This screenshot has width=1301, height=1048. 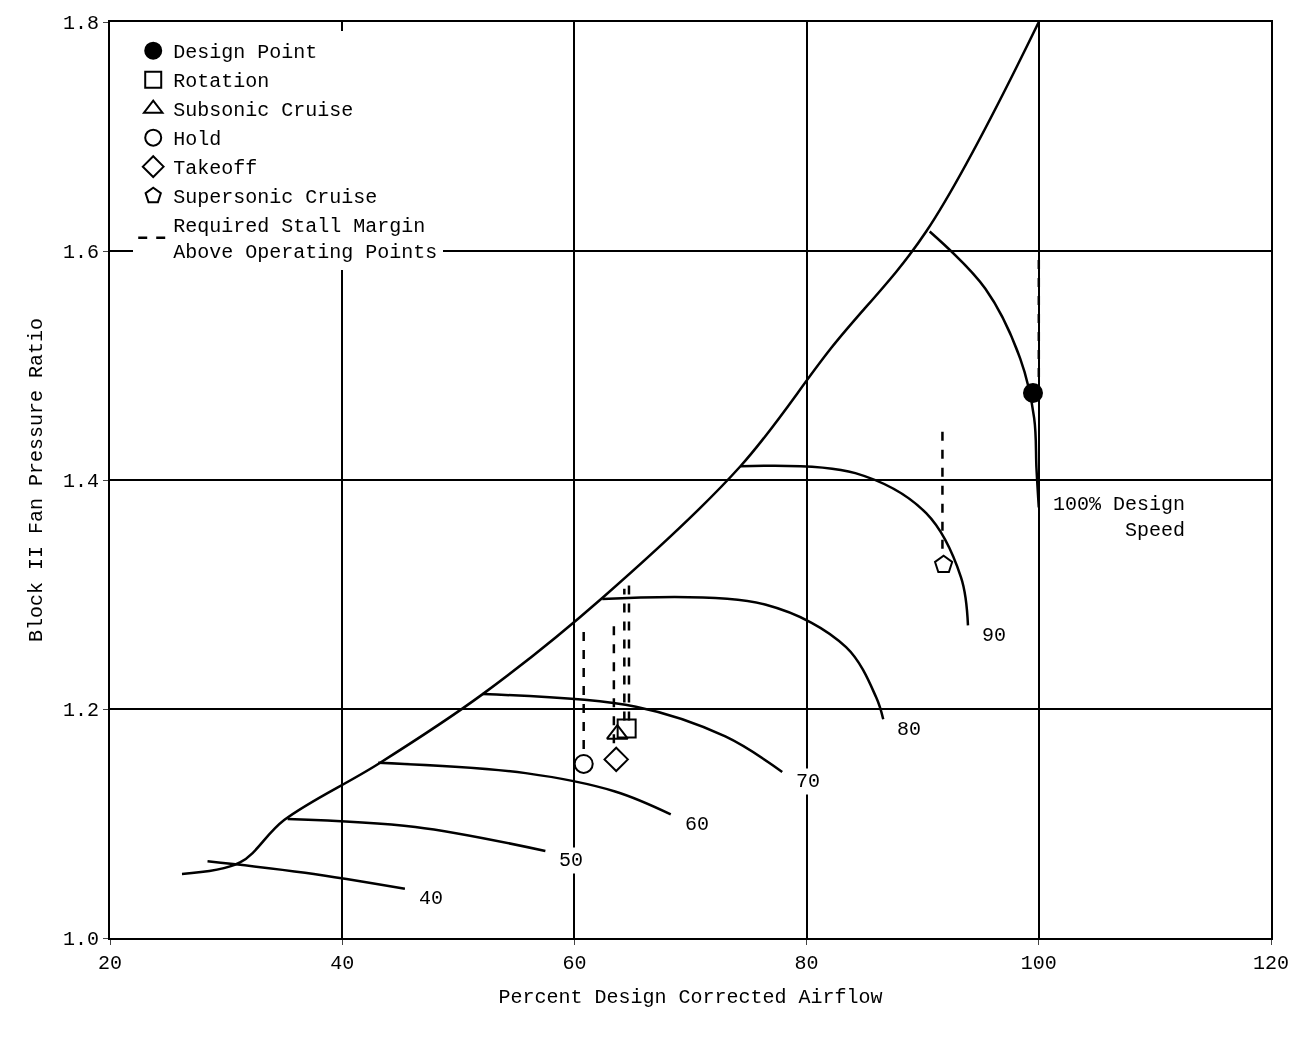 I want to click on y-axis-title: Block II Fan Pressure Ratio, so click(x=36, y=480).